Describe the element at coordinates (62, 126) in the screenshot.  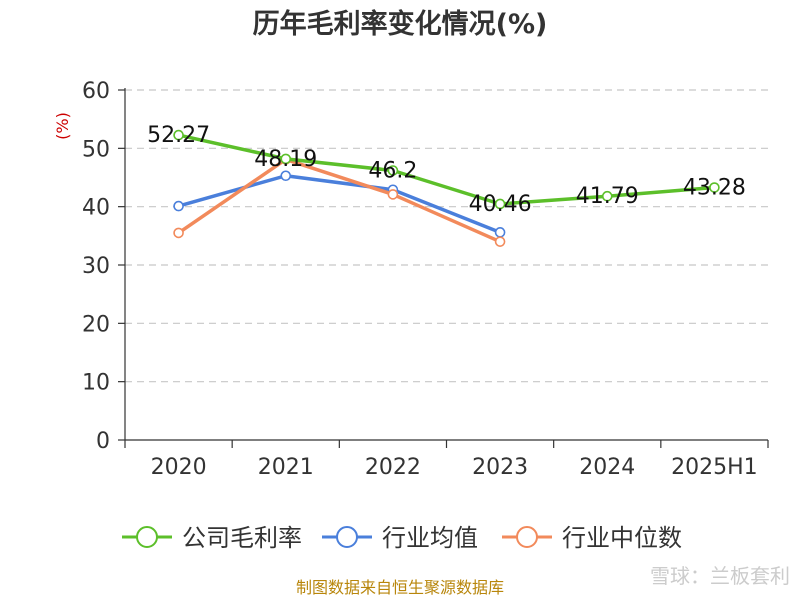
I see `y-axis-label: (%)` at that location.